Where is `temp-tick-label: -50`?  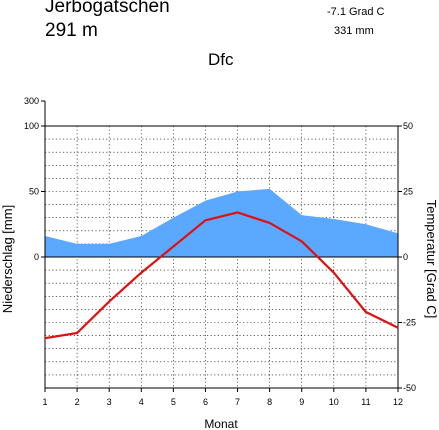
temp-tick-label: -50 is located at coordinates (409, 388).